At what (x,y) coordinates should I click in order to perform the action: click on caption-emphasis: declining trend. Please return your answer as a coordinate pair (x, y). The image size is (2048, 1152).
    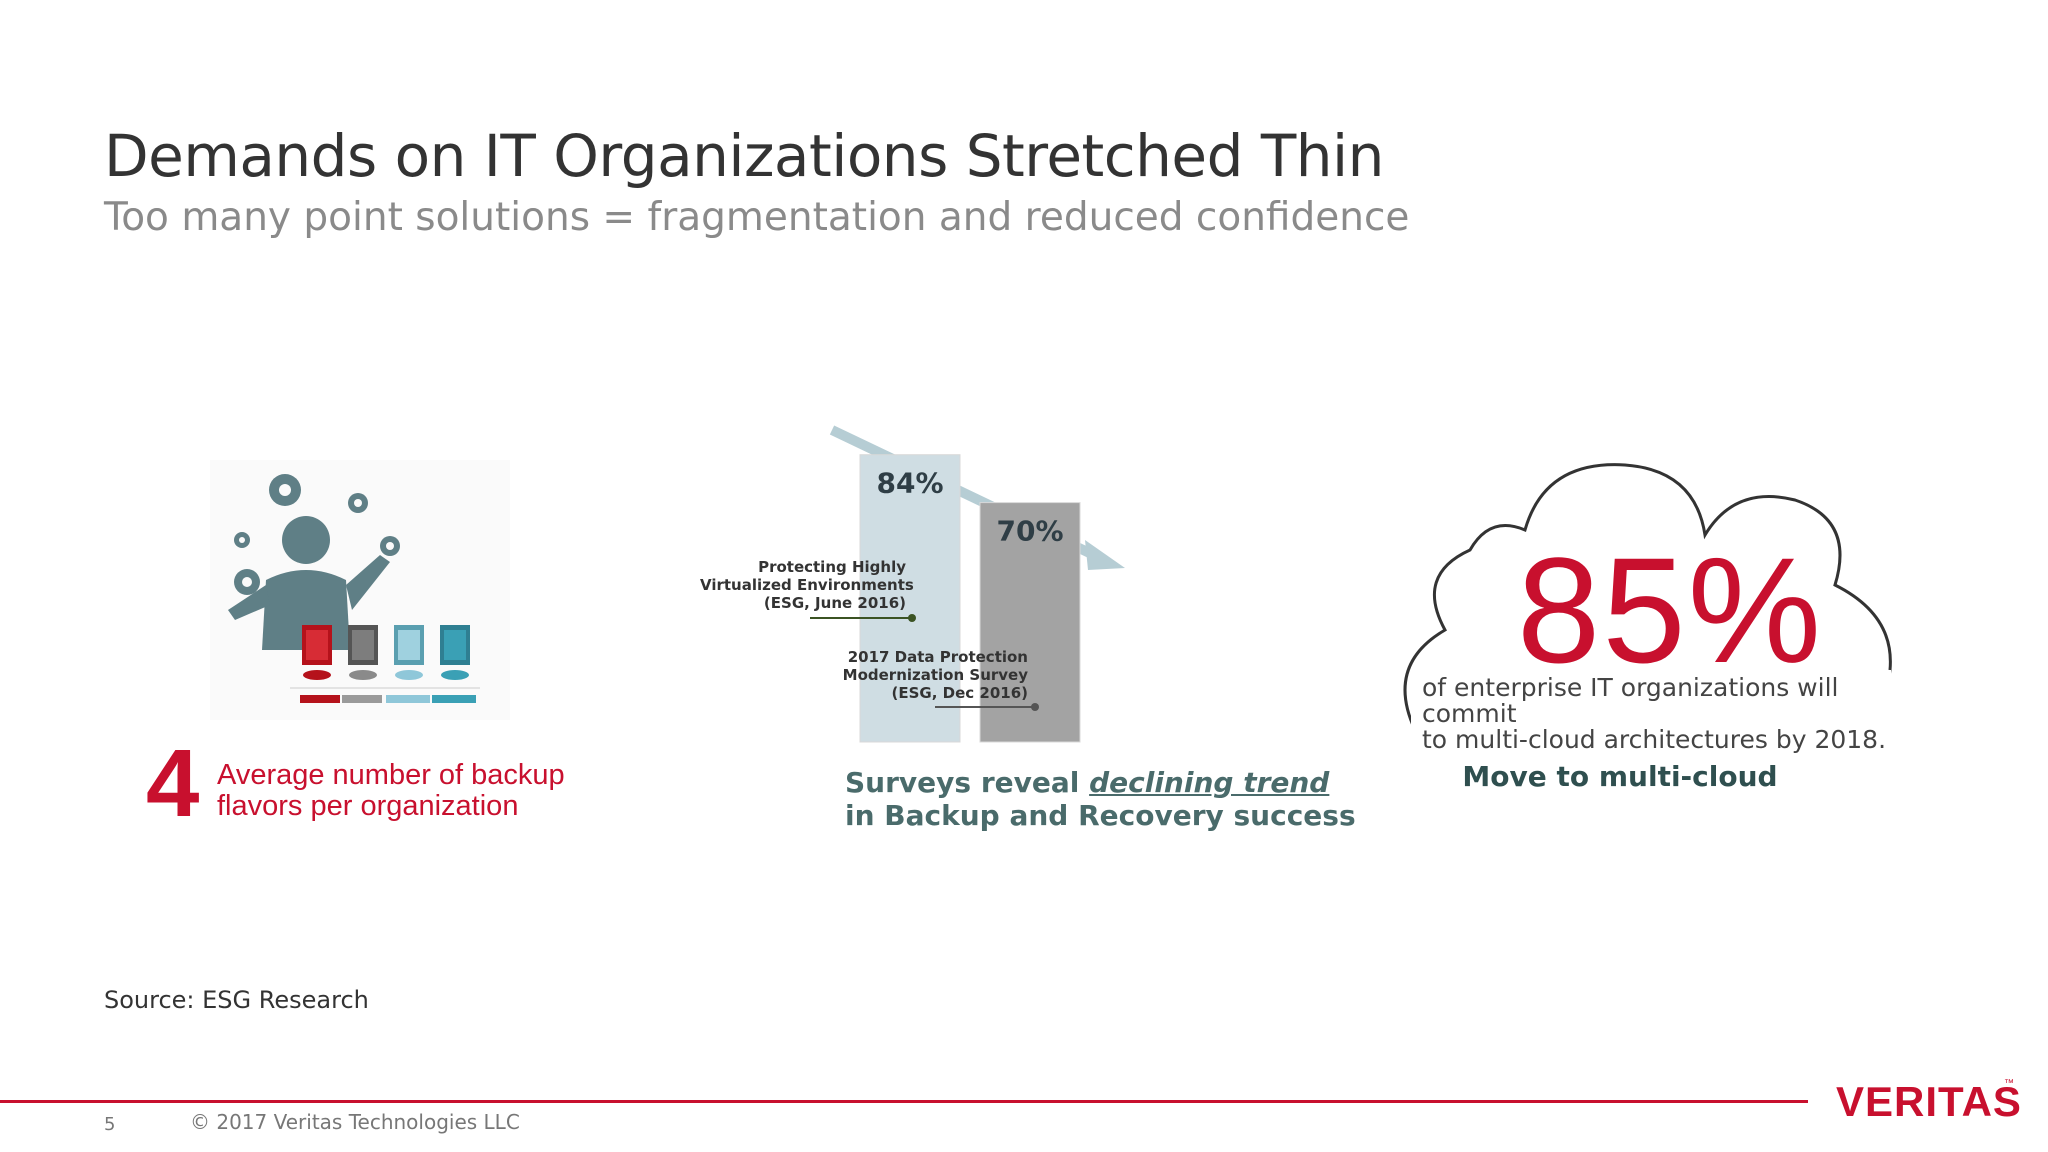
    Looking at the image, I should click on (1209, 782).